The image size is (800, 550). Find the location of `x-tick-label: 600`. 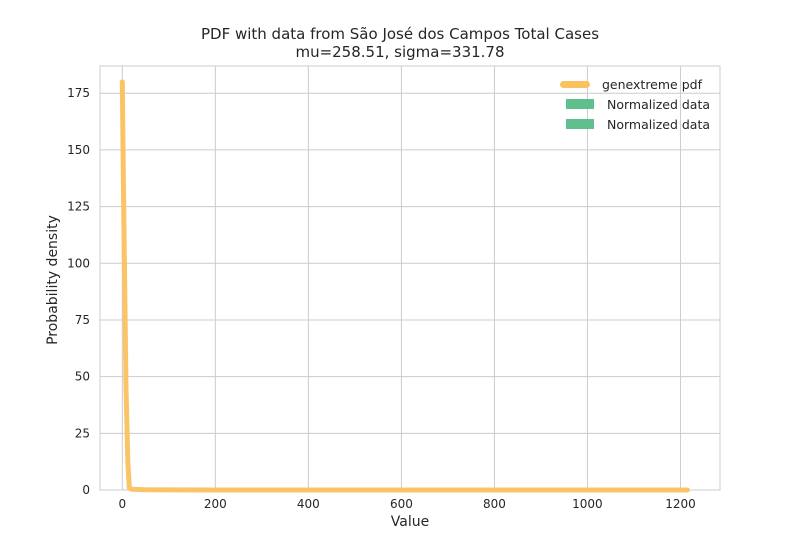

x-tick-label: 600 is located at coordinates (401, 504).